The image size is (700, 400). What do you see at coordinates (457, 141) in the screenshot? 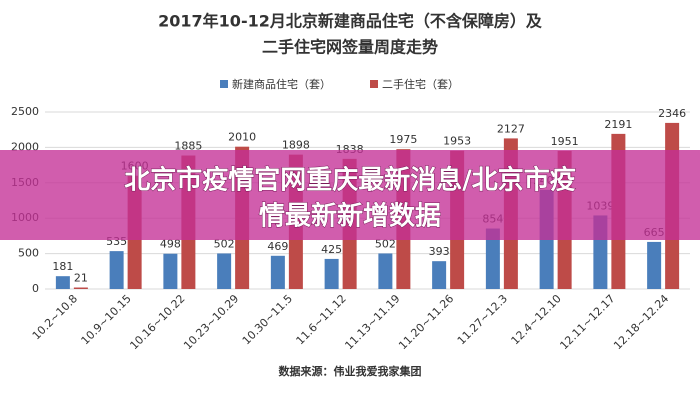
I see `value-label: 1953` at bounding box center [457, 141].